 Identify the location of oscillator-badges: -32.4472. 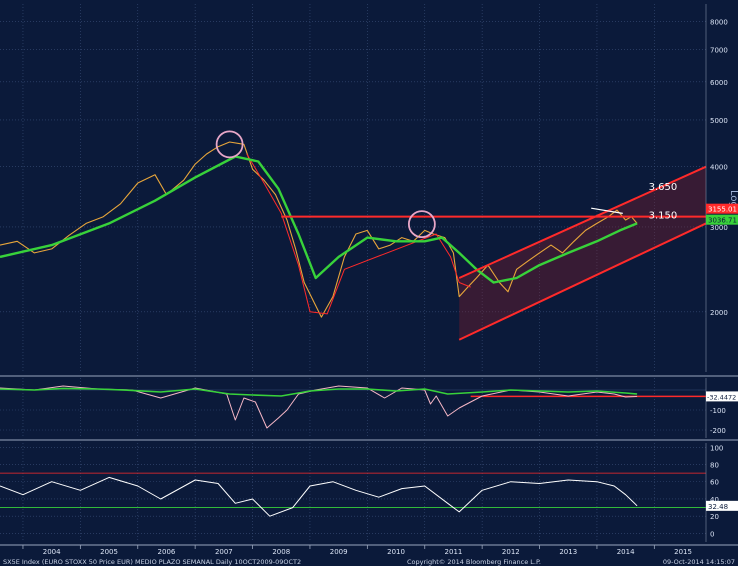
(722, 396).